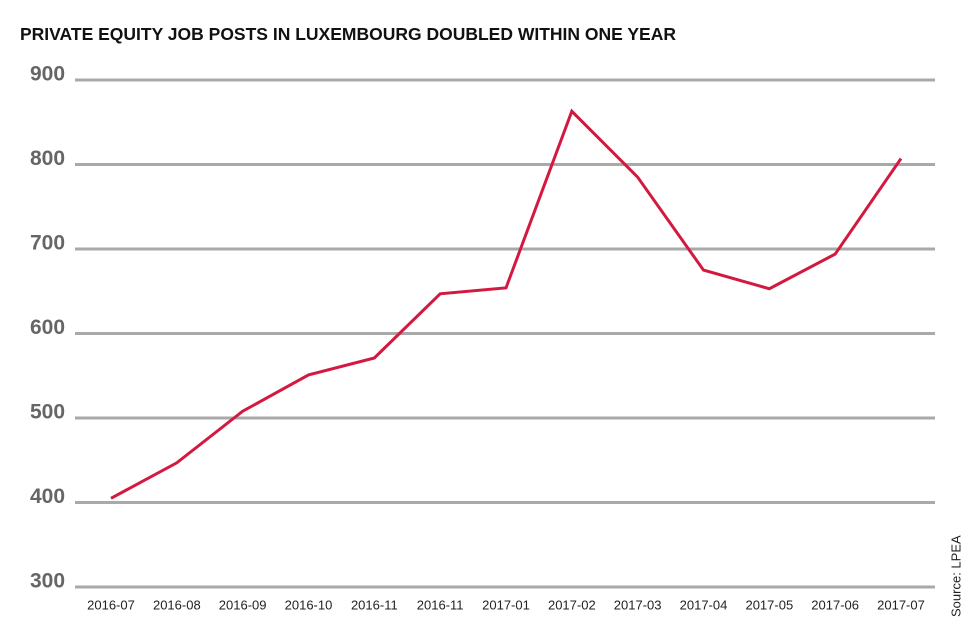 The image size is (979, 639). What do you see at coordinates (47, 581) in the screenshot?
I see `y-tick-label: 300` at bounding box center [47, 581].